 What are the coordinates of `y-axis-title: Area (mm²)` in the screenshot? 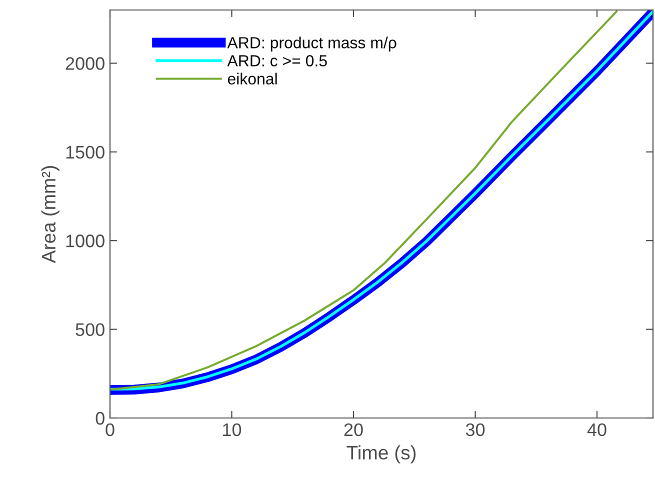 It's located at (50, 215).